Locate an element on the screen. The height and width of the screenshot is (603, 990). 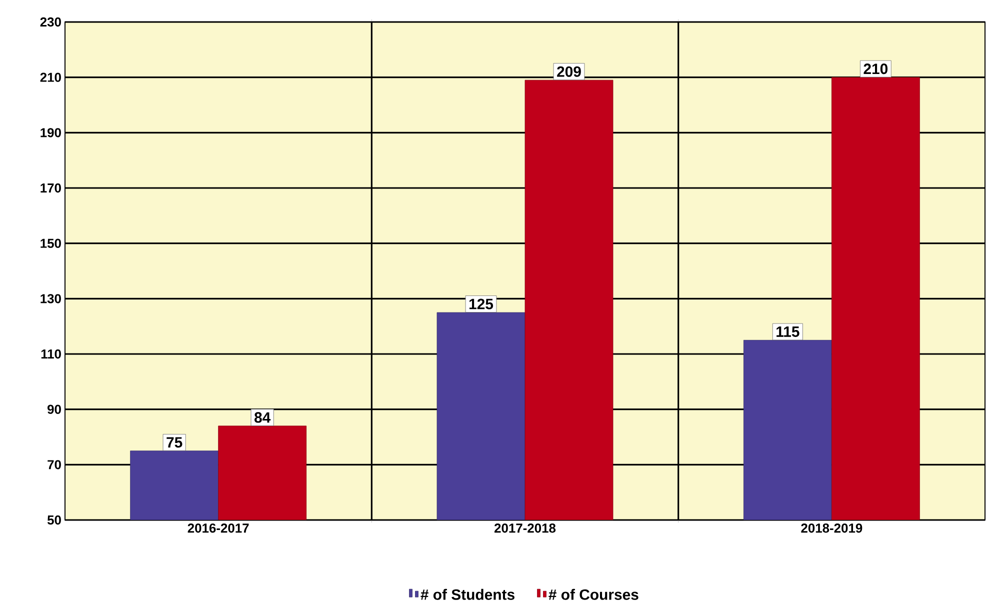
data-label: 125 is located at coordinates (481, 304).